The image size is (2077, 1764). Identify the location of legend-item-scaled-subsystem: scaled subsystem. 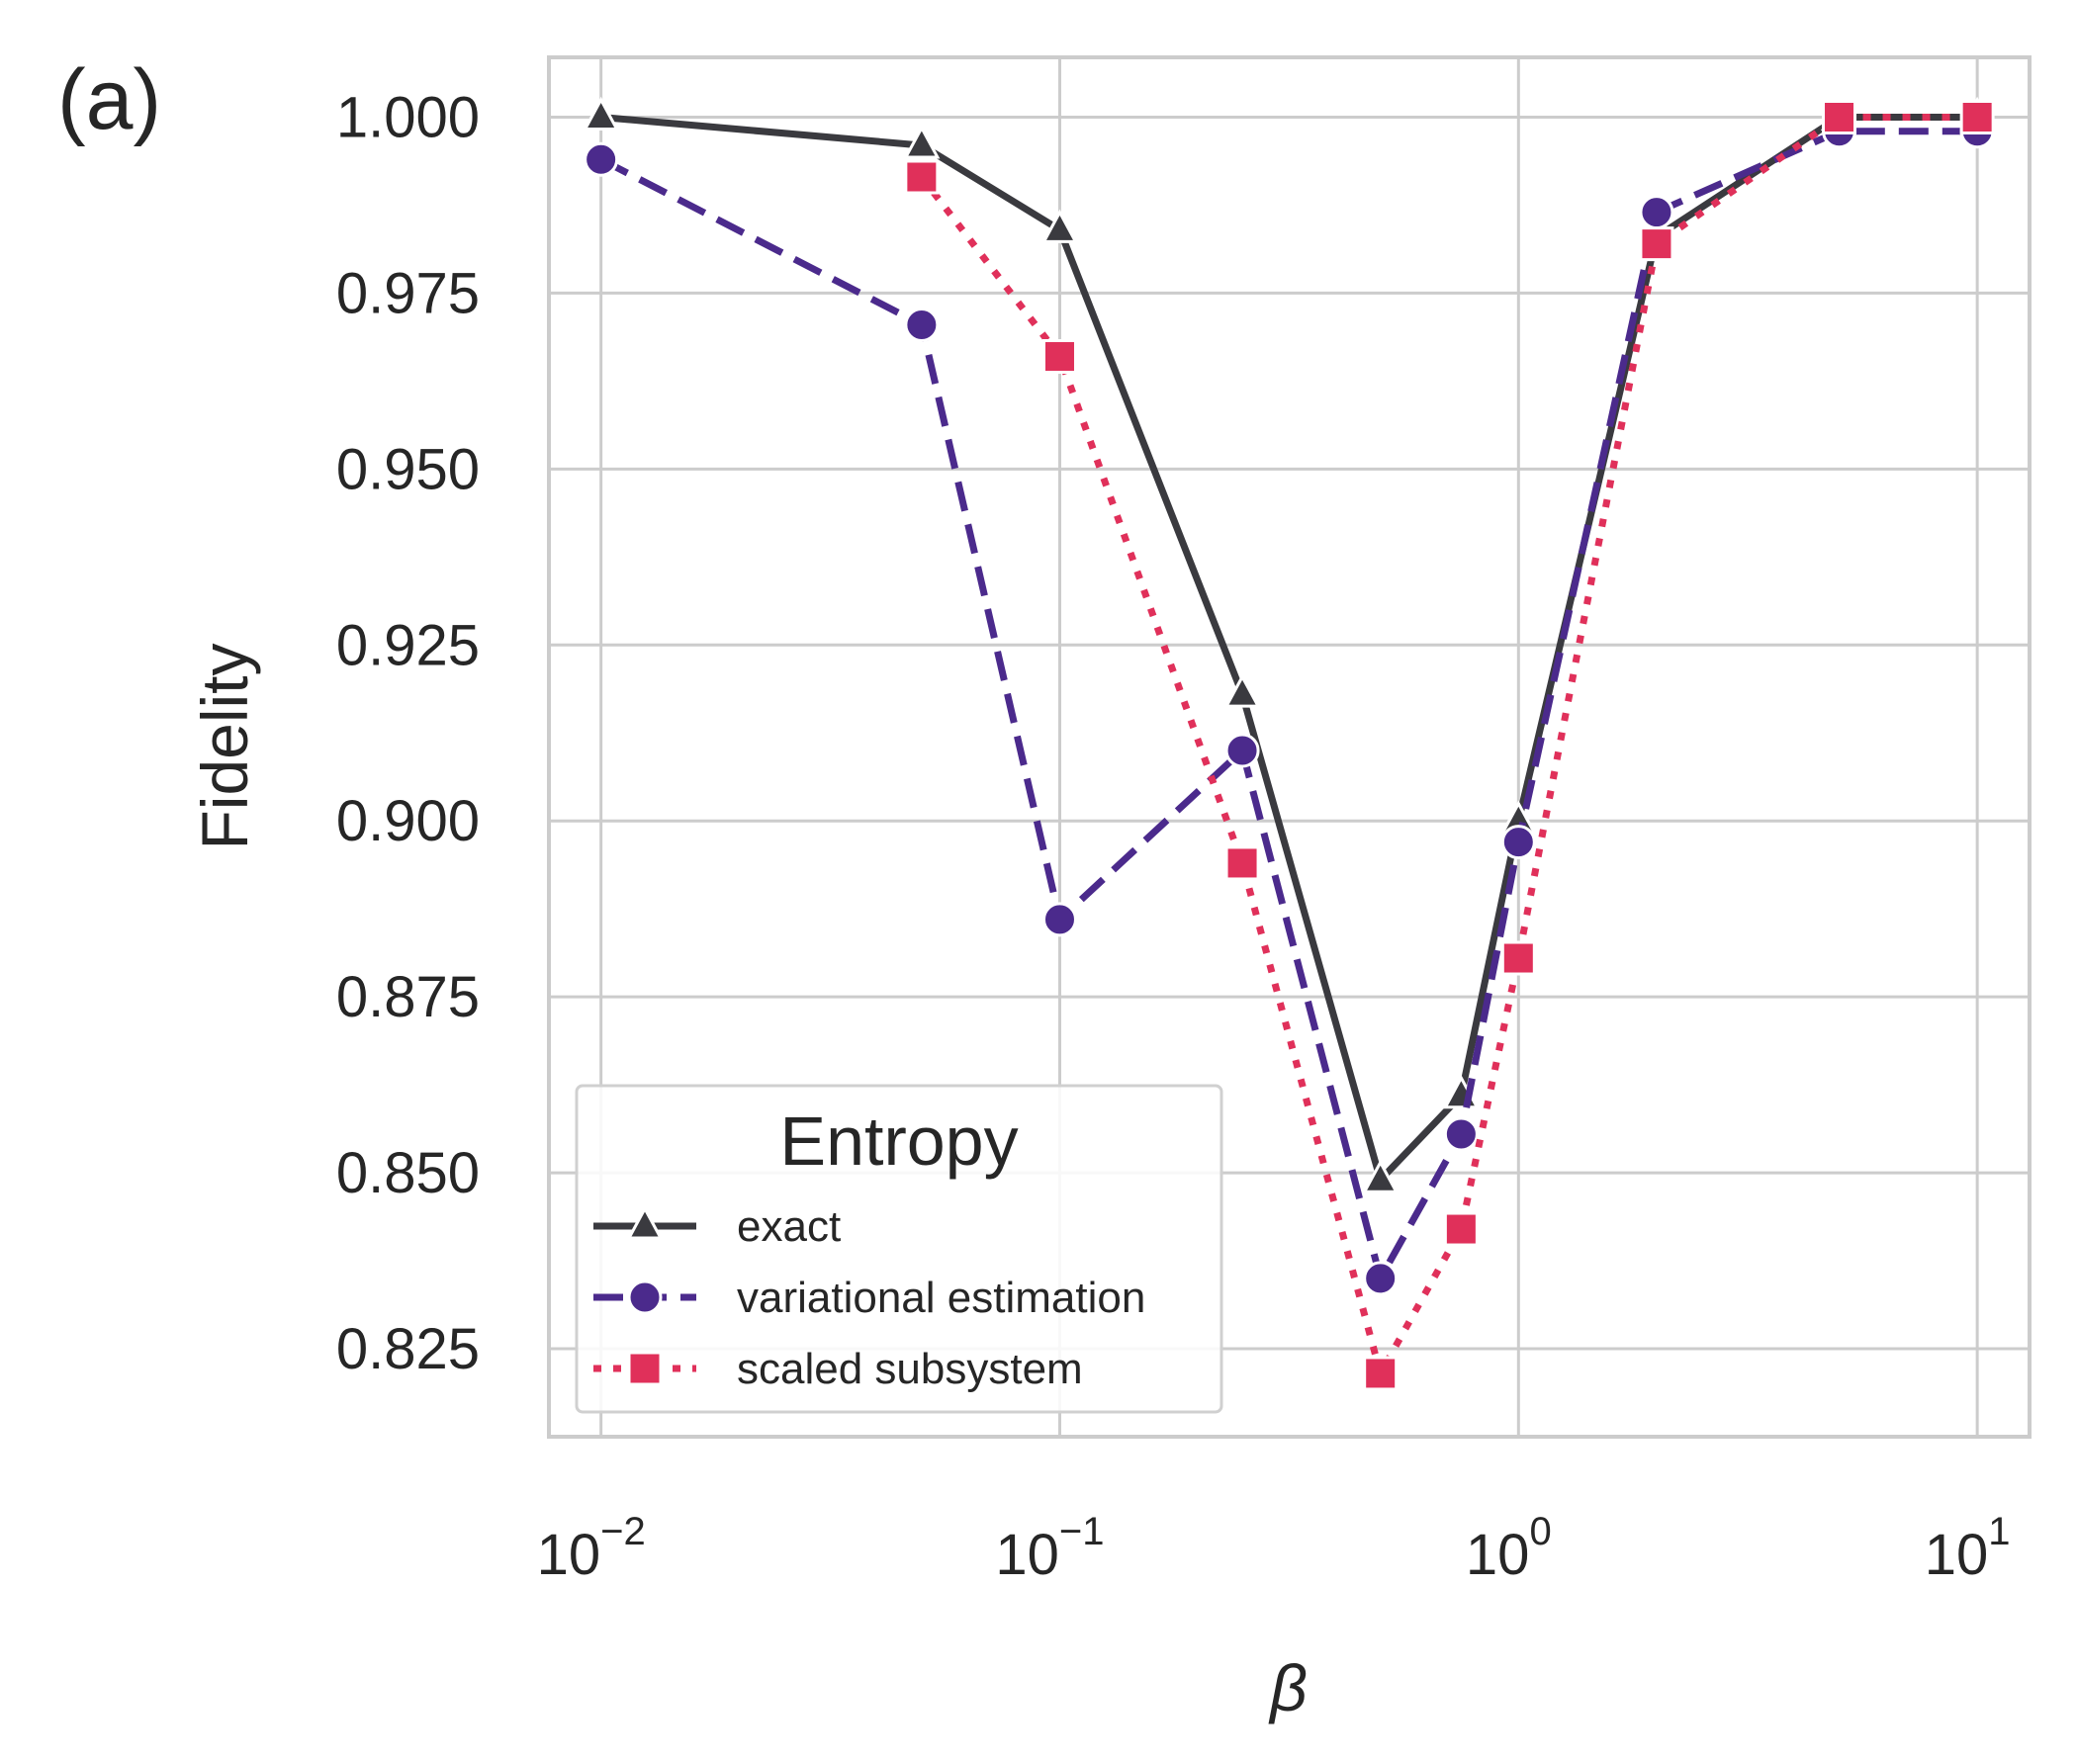
(838, 1369).